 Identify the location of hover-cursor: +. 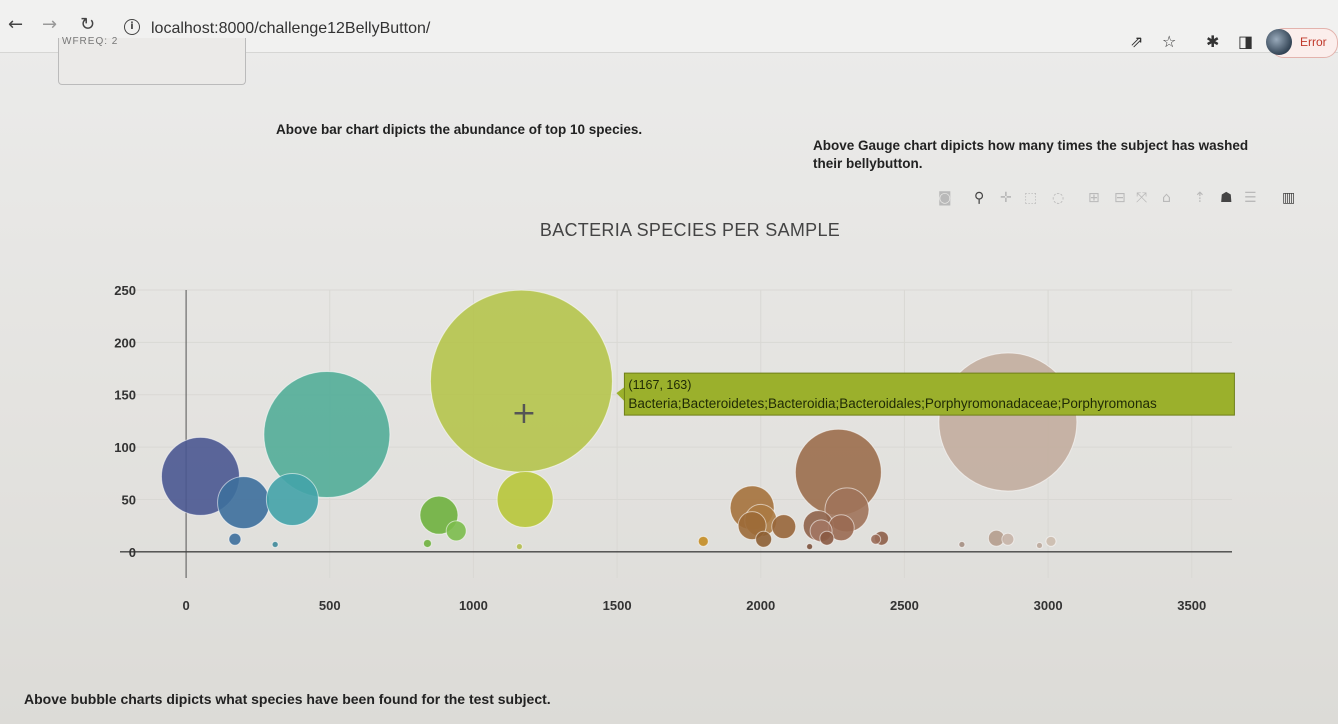
(523, 413).